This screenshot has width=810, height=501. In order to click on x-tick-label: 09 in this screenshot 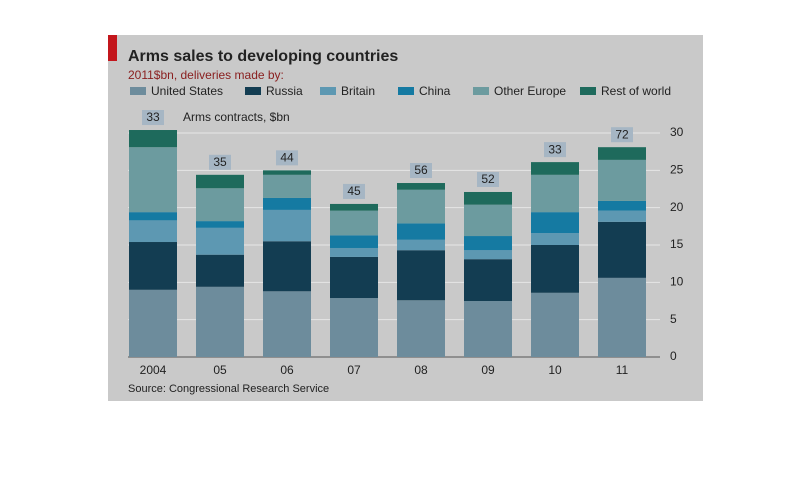, I will do `click(488, 370)`.